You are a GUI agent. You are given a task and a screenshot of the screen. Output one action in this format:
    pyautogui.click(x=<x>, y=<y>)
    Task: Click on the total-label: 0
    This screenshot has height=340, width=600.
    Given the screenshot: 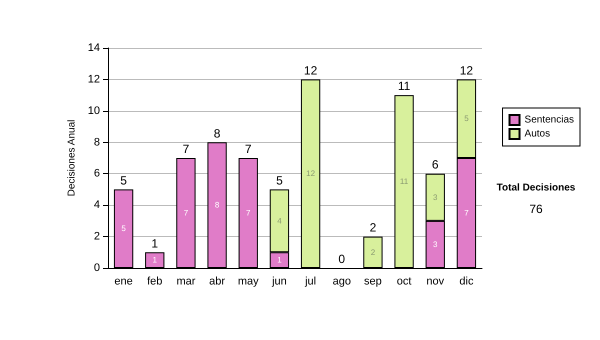 What is the action you would take?
    pyautogui.click(x=342, y=259)
    